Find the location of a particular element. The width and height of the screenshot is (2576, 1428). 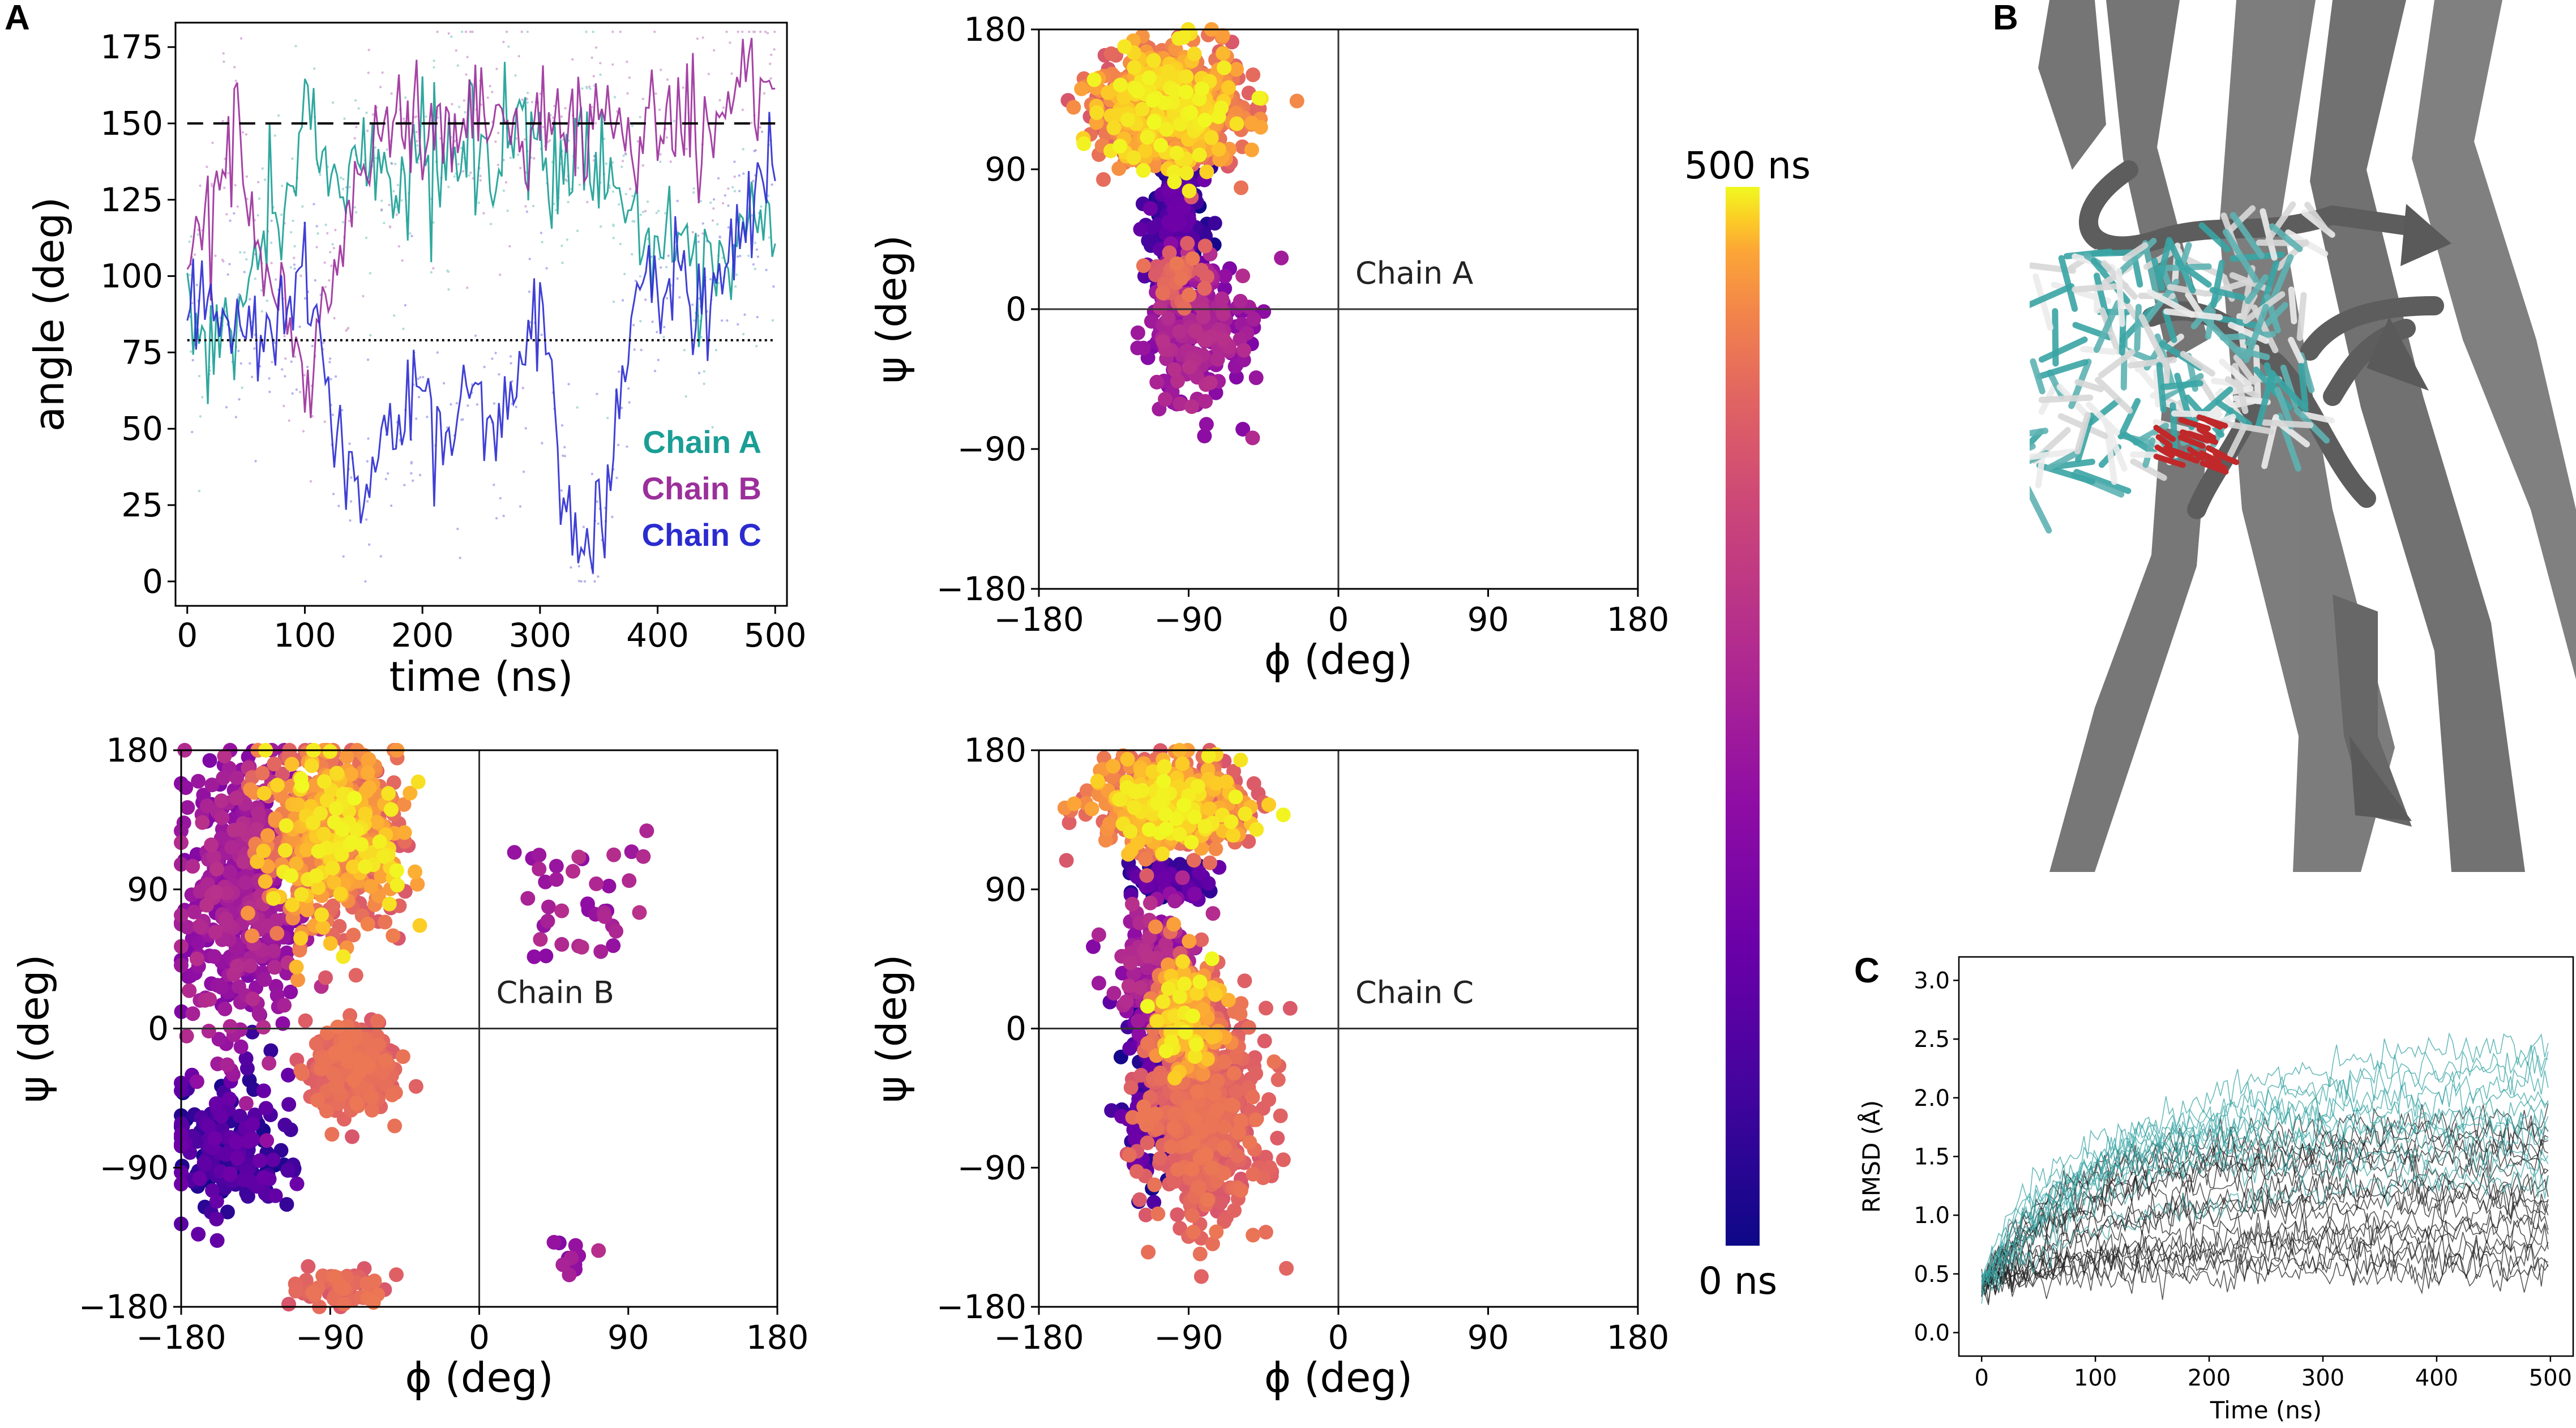

y-tick-label: −180 is located at coordinates (981, 589).